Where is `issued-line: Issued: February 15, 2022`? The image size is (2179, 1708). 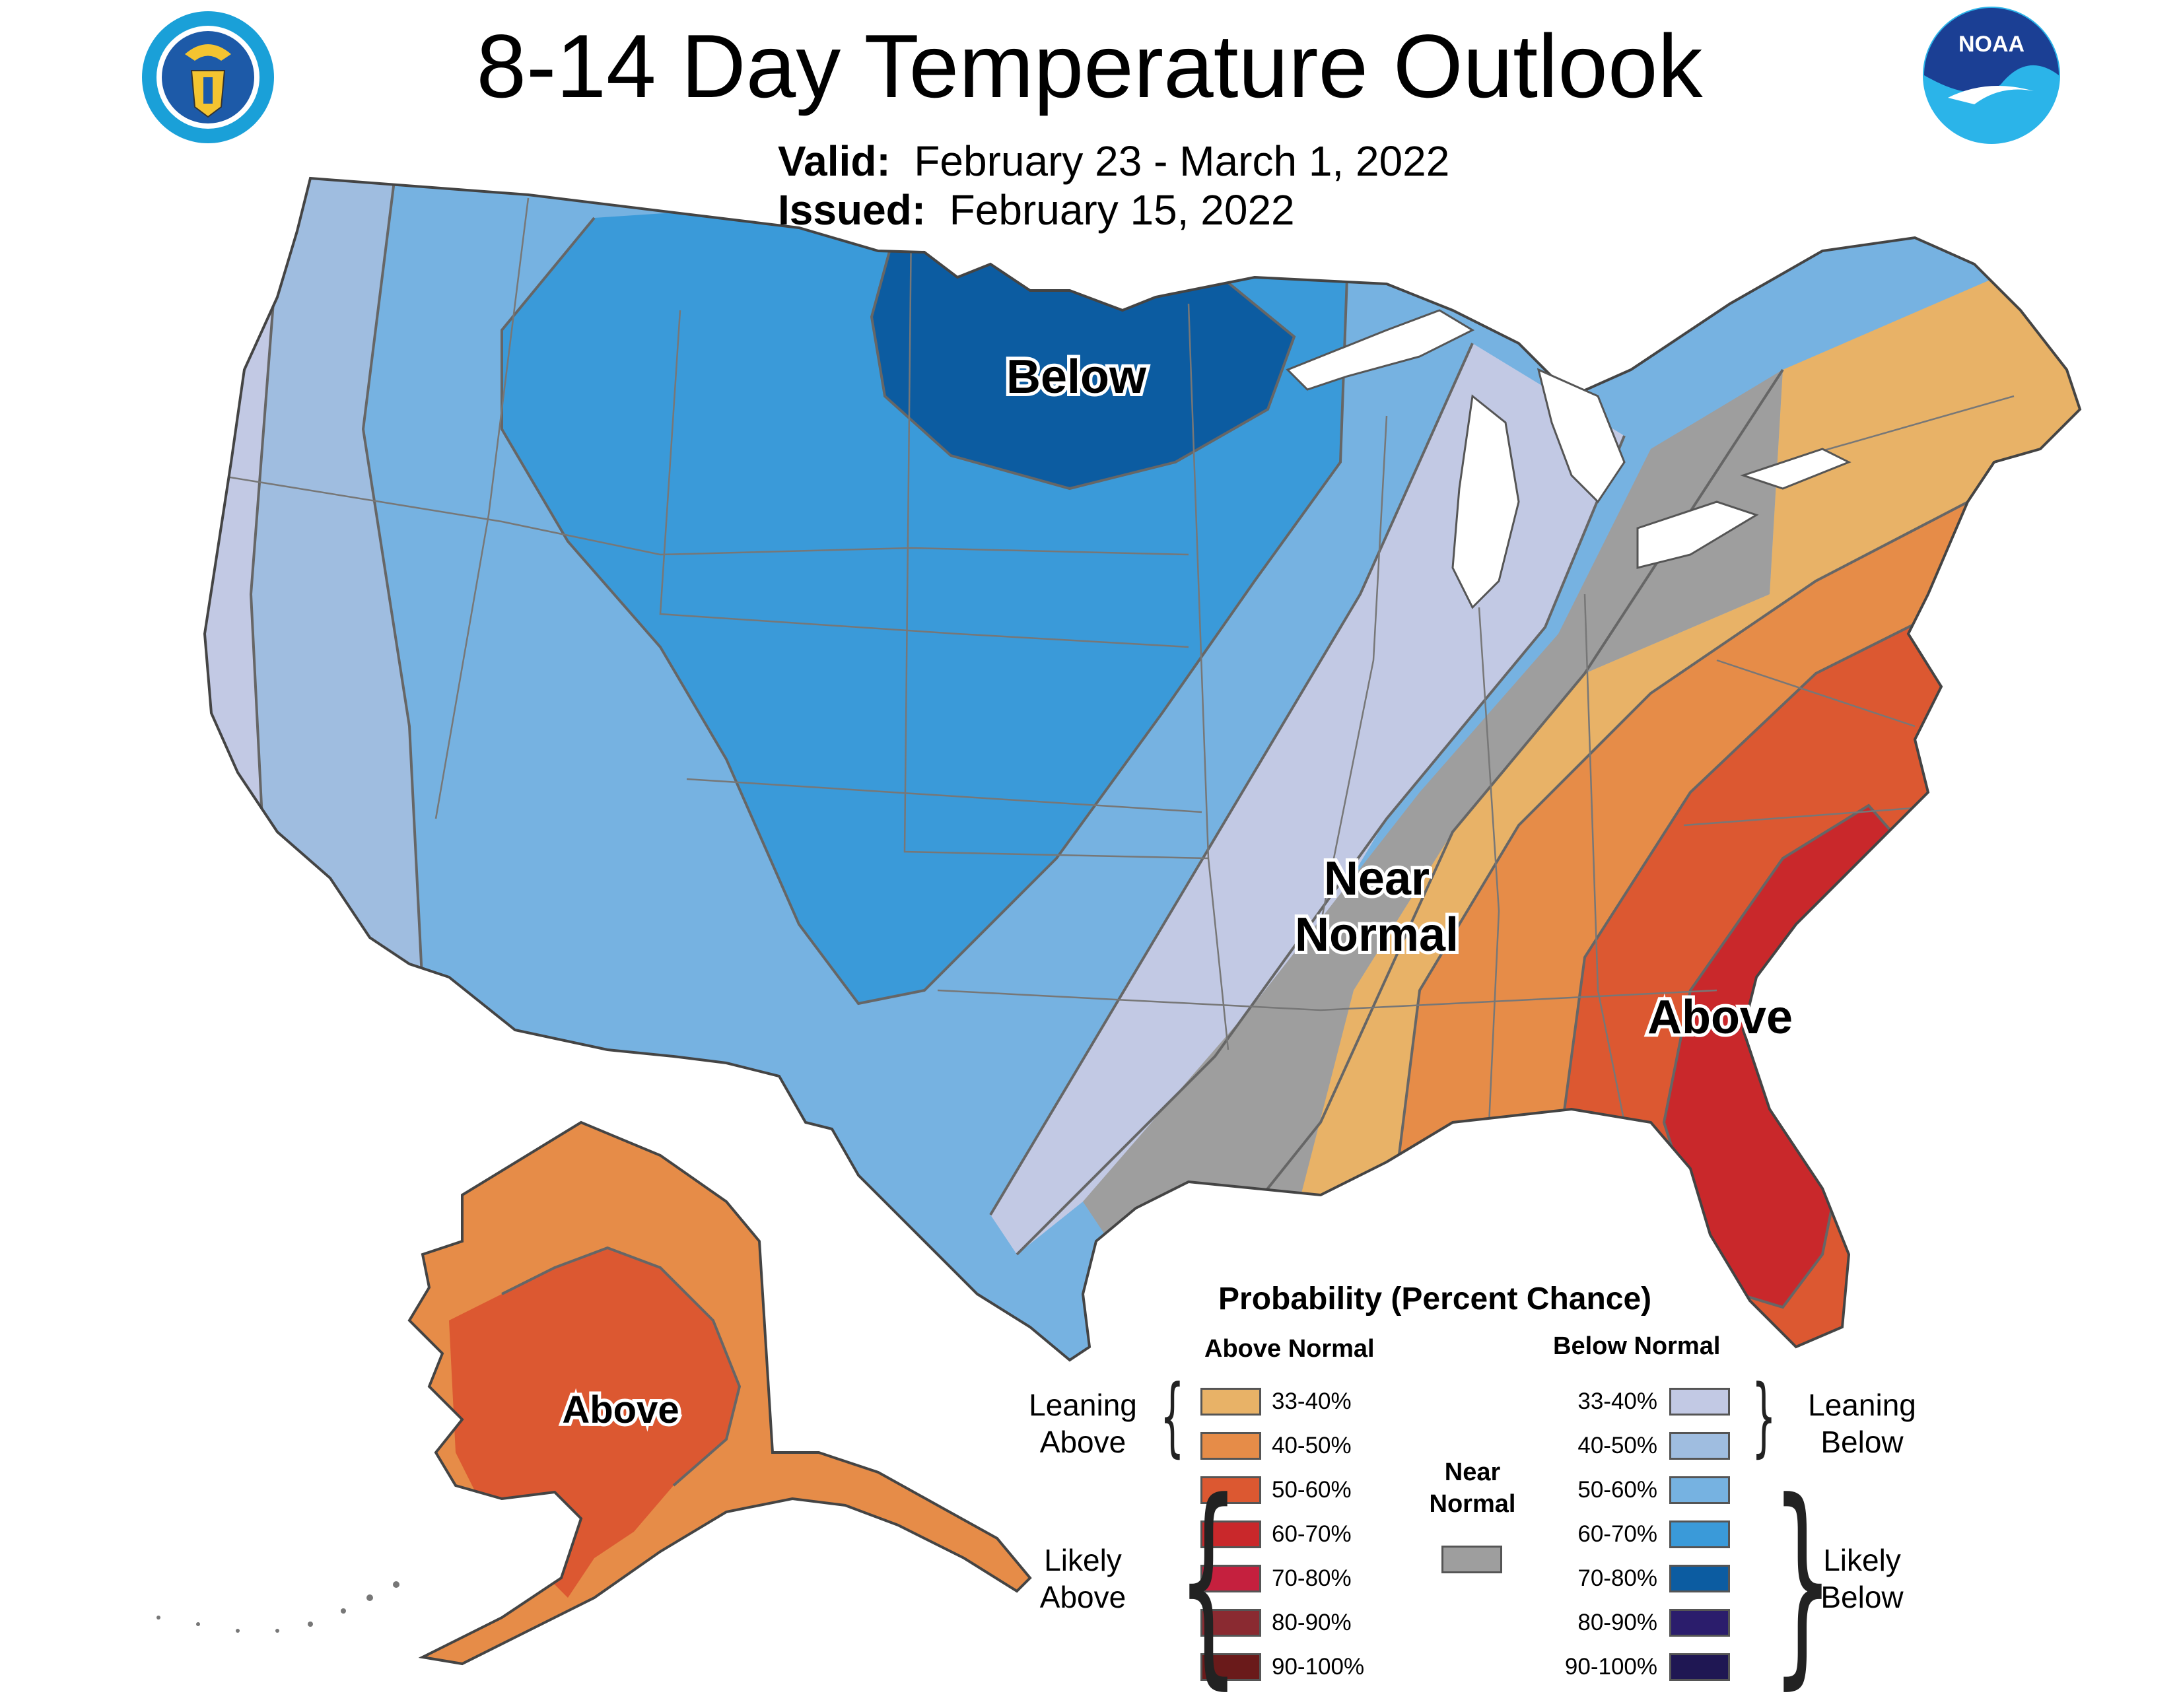
issued-line: Issued: February 15, 2022 is located at coordinates (1036, 210).